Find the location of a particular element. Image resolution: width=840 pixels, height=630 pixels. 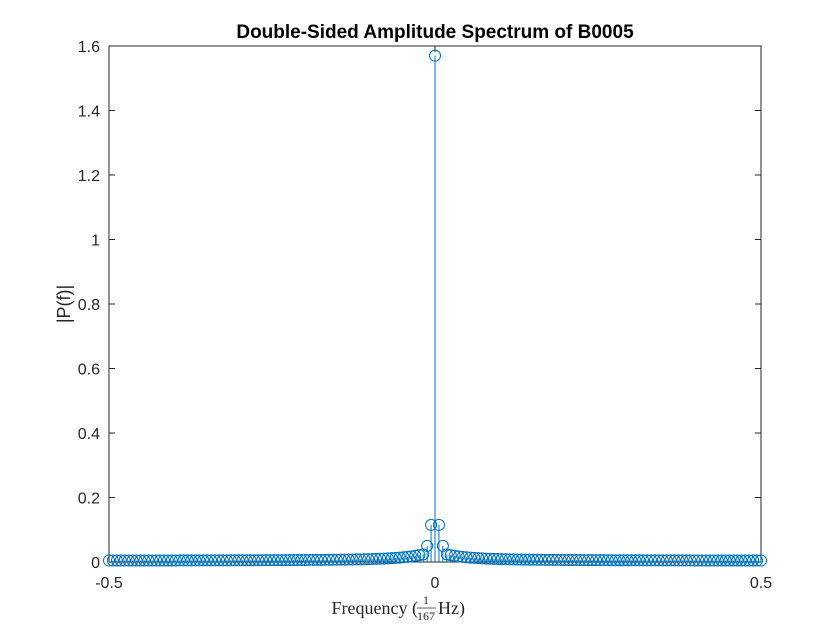

y-tick-label: 1.2 is located at coordinates (89, 176).